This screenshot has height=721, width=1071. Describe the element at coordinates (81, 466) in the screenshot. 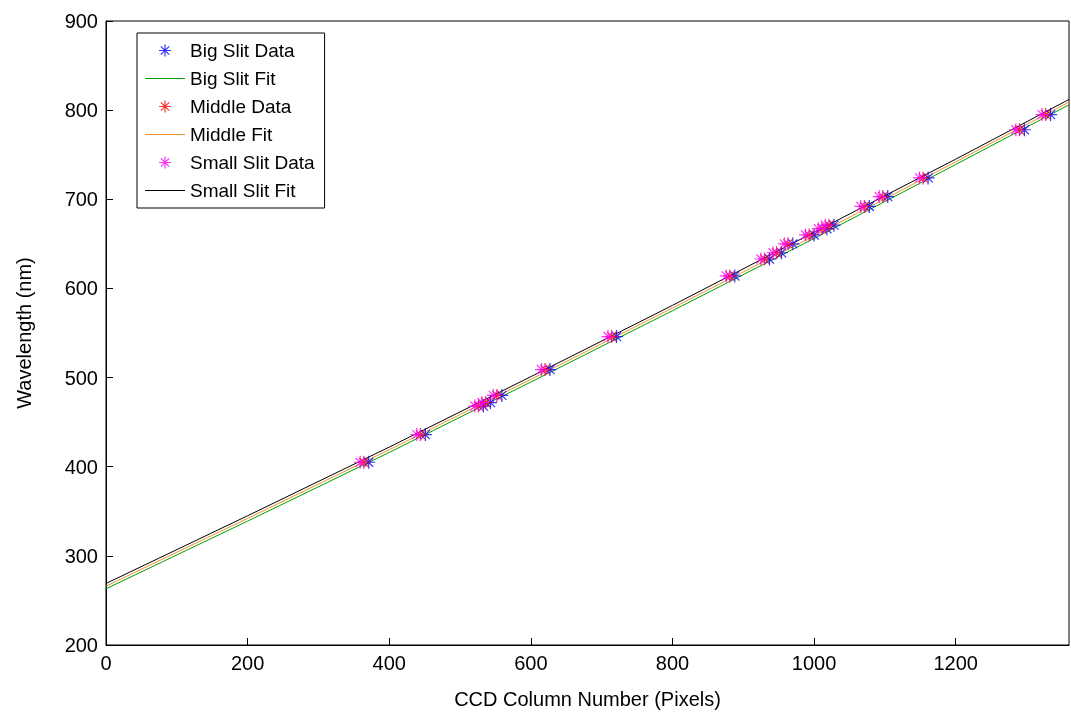

I see `y-tick-label: 400` at that location.